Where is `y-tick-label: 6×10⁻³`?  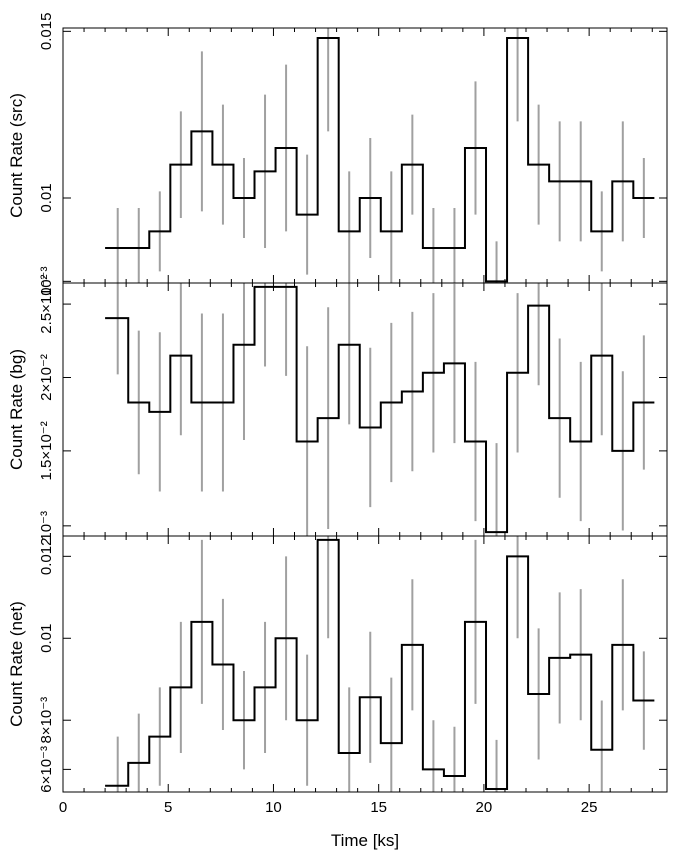
y-tick-label: 6×10⁻³ is located at coordinates (46, 769).